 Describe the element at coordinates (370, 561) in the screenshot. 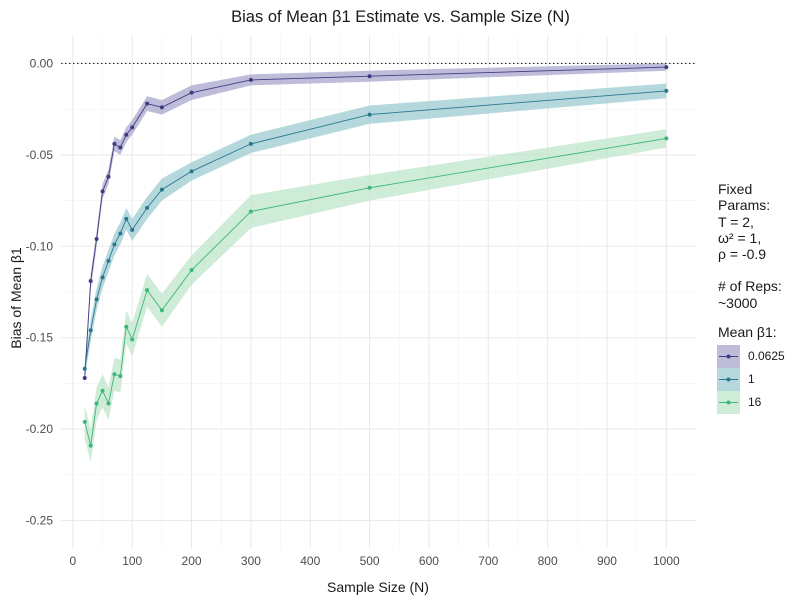

I see `x-tick-label: 500` at that location.